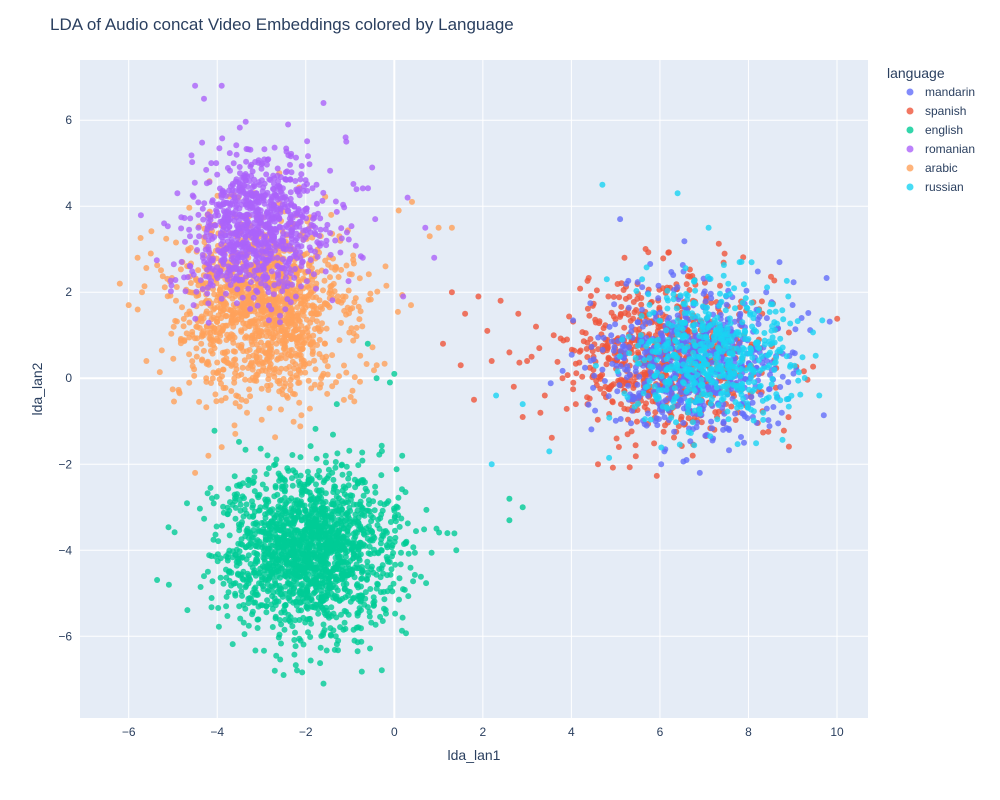 The height and width of the screenshot is (800, 1000). I want to click on scatter-point-romanian, so click(211, 163).